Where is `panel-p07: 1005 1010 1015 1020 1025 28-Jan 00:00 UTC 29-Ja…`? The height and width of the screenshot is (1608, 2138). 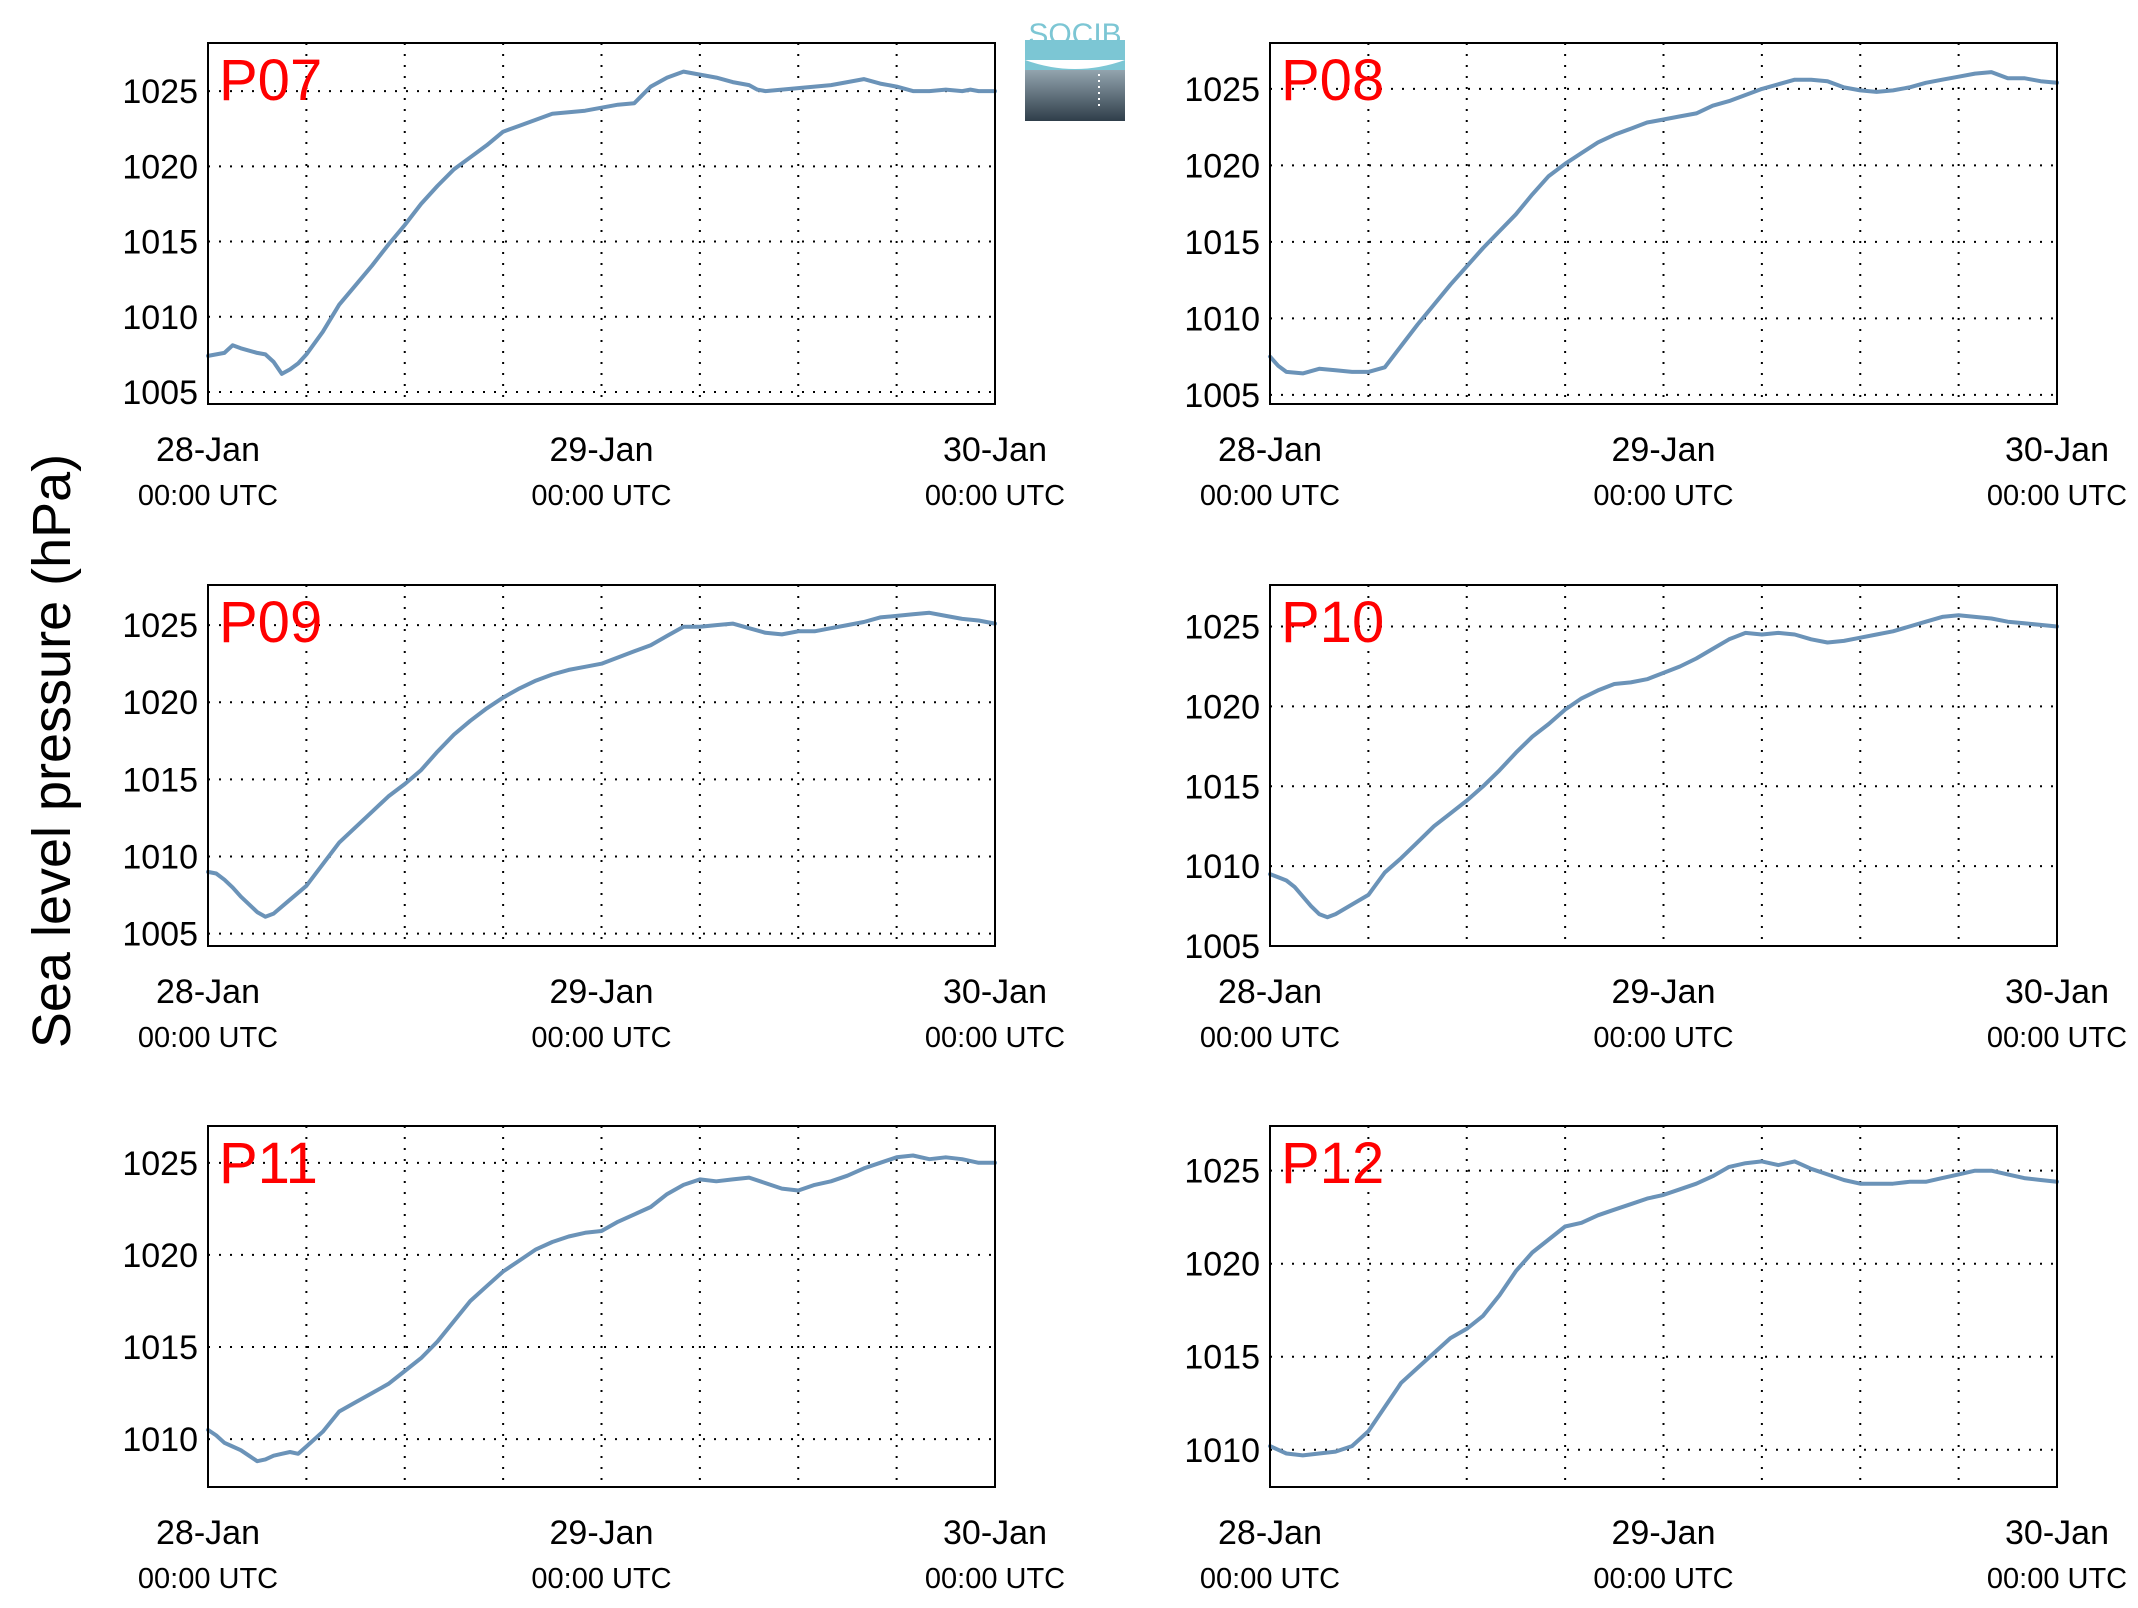
panel-p07: 1005 1010 1015 1020 1025 28-Jan 00:00 UTC 29-Ja… is located at coordinates (593, 277).